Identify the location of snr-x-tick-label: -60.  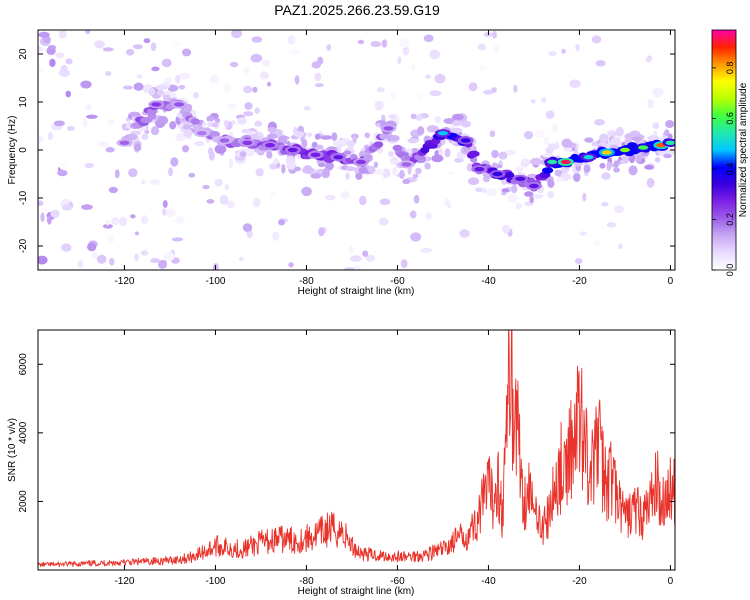
(397, 581).